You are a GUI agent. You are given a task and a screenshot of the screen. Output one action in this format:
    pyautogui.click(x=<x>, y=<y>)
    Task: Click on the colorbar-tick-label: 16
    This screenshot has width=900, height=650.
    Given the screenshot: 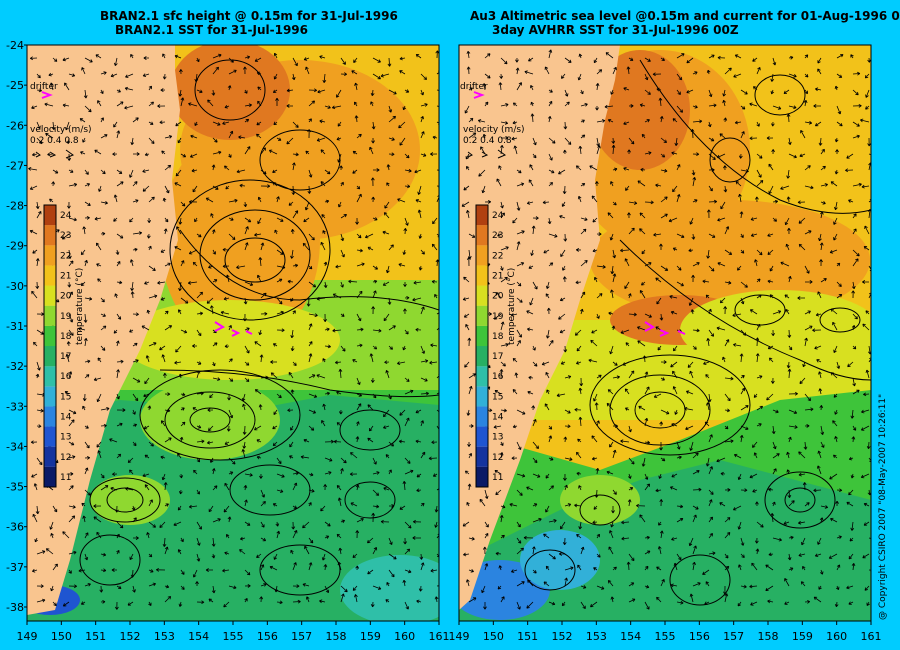 What is the action you would take?
    pyautogui.click(x=498, y=377)
    